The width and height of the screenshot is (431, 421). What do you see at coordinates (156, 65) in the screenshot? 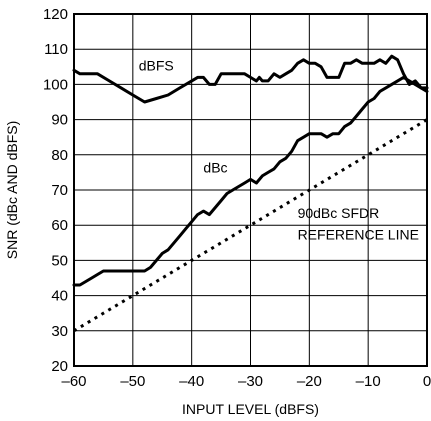
I see `annotation-label: dBFS` at bounding box center [156, 65].